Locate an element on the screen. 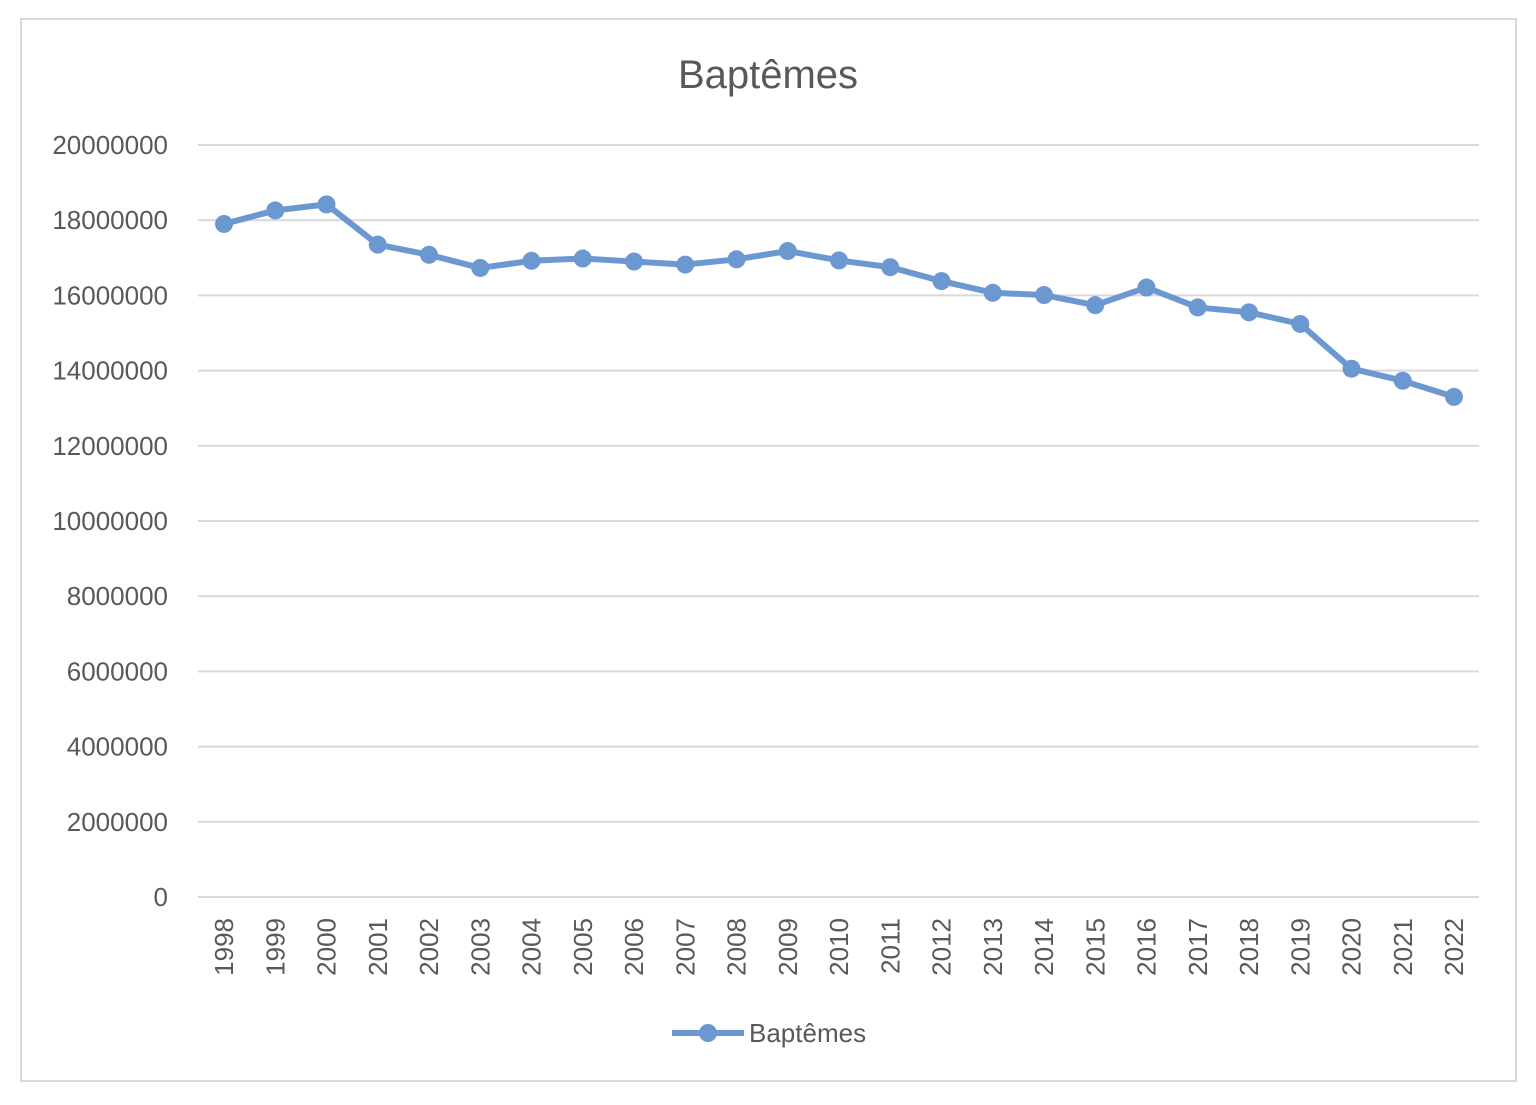 The image size is (1536, 1105). x-tick-label: 2000 is located at coordinates (327, 947).